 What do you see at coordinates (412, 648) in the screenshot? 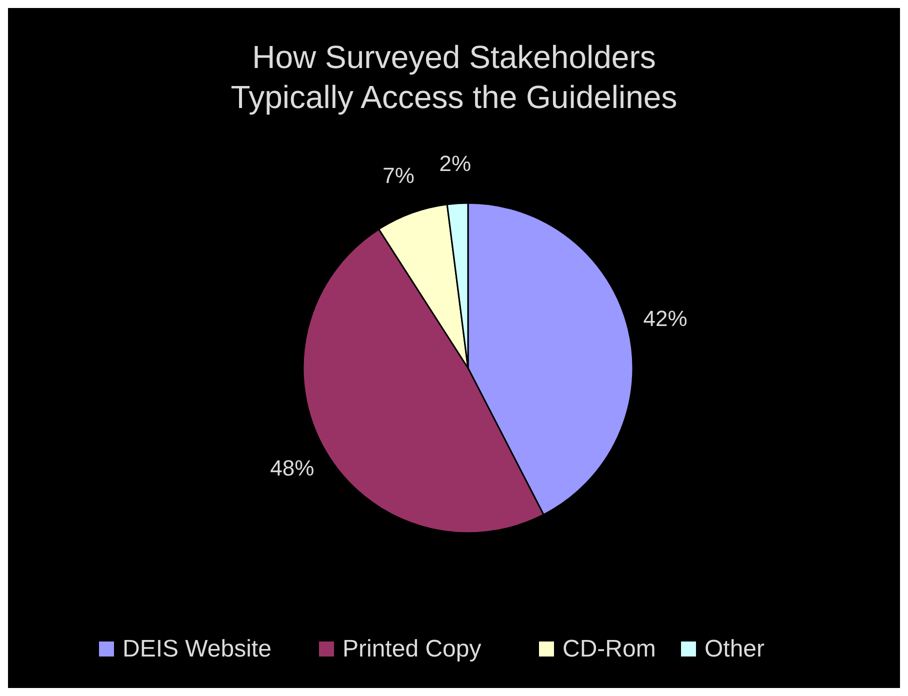
I see `legend-label: Printed Copy` at bounding box center [412, 648].